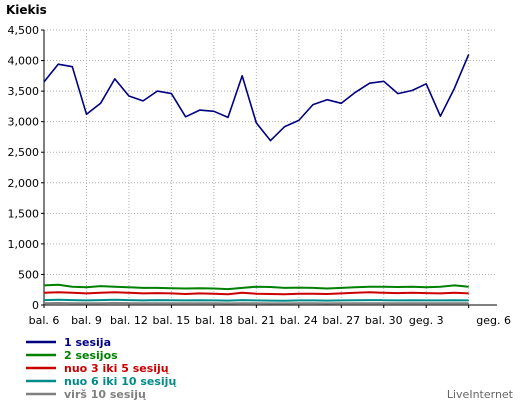  What do you see at coordinates (129, 320) in the screenshot?
I see `x-tick-label: bal. 12` at bounding box center [129, 320].